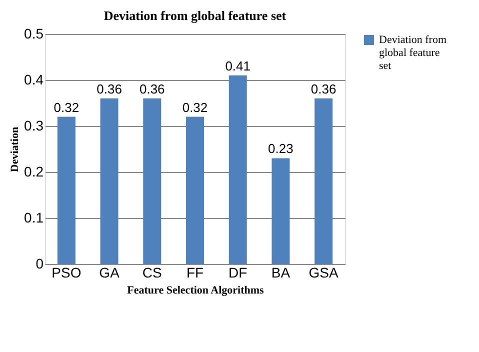 This screenshot has width=479, height=352. I want to click on y-tick-label: 0.1, so click(34, 218).